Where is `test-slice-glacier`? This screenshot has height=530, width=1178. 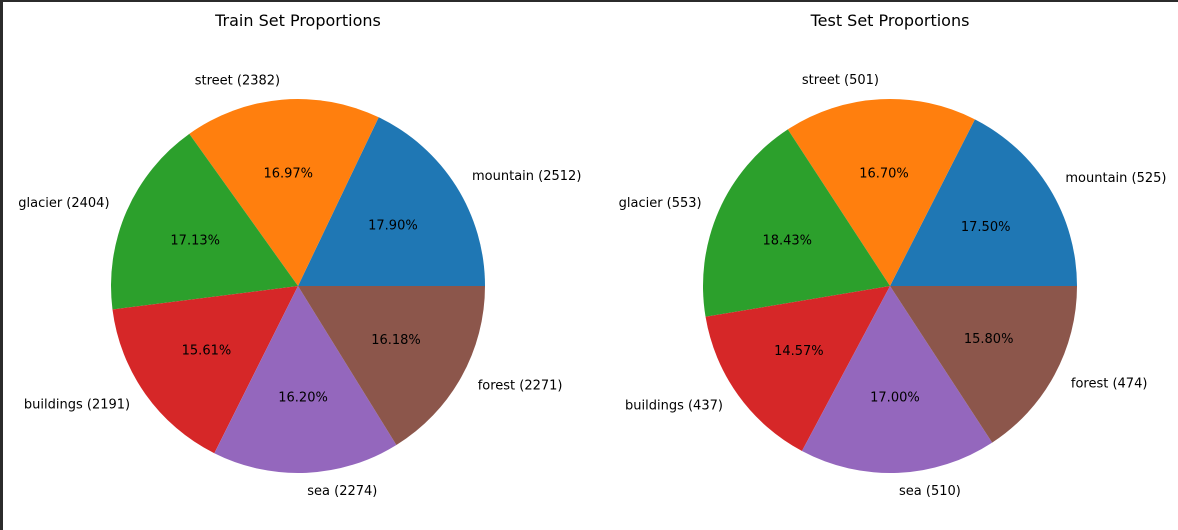 test-slice-glacier is located at coordinates (796, 223).